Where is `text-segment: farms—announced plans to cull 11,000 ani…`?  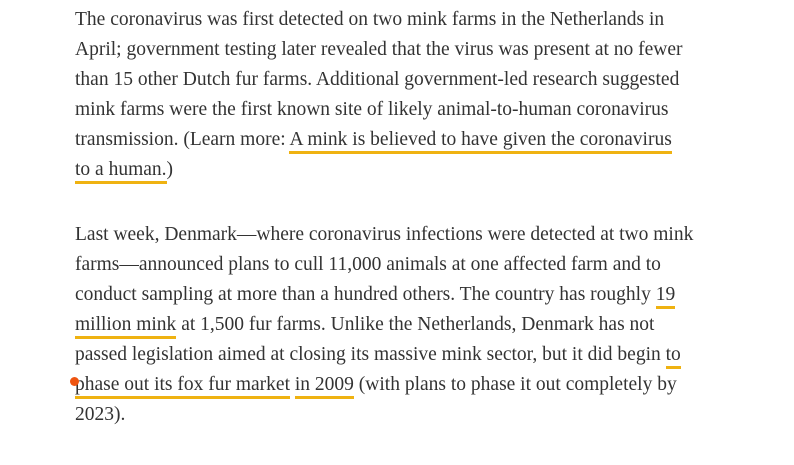
text-segment: farms—announced plans to cull 11,000 ani… is located at coordinates (368, 264).